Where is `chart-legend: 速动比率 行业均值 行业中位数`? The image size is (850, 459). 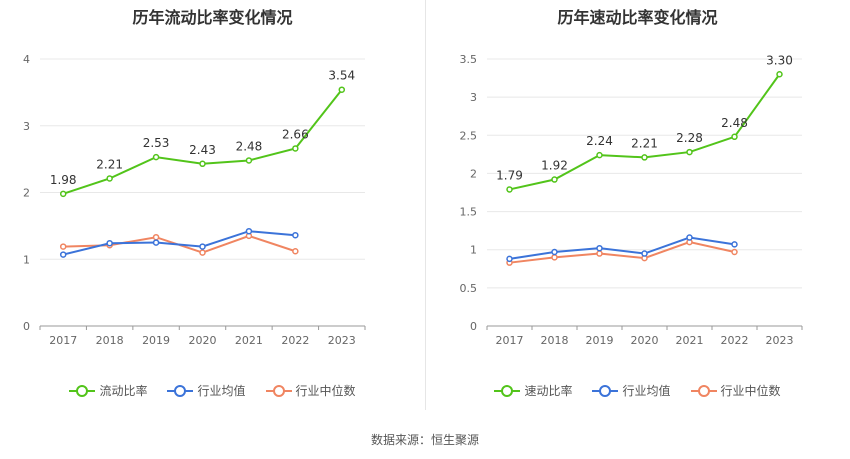 chart-legend: 速动比率 行业均值 行业中位数 is located at coordinates (637, 390).